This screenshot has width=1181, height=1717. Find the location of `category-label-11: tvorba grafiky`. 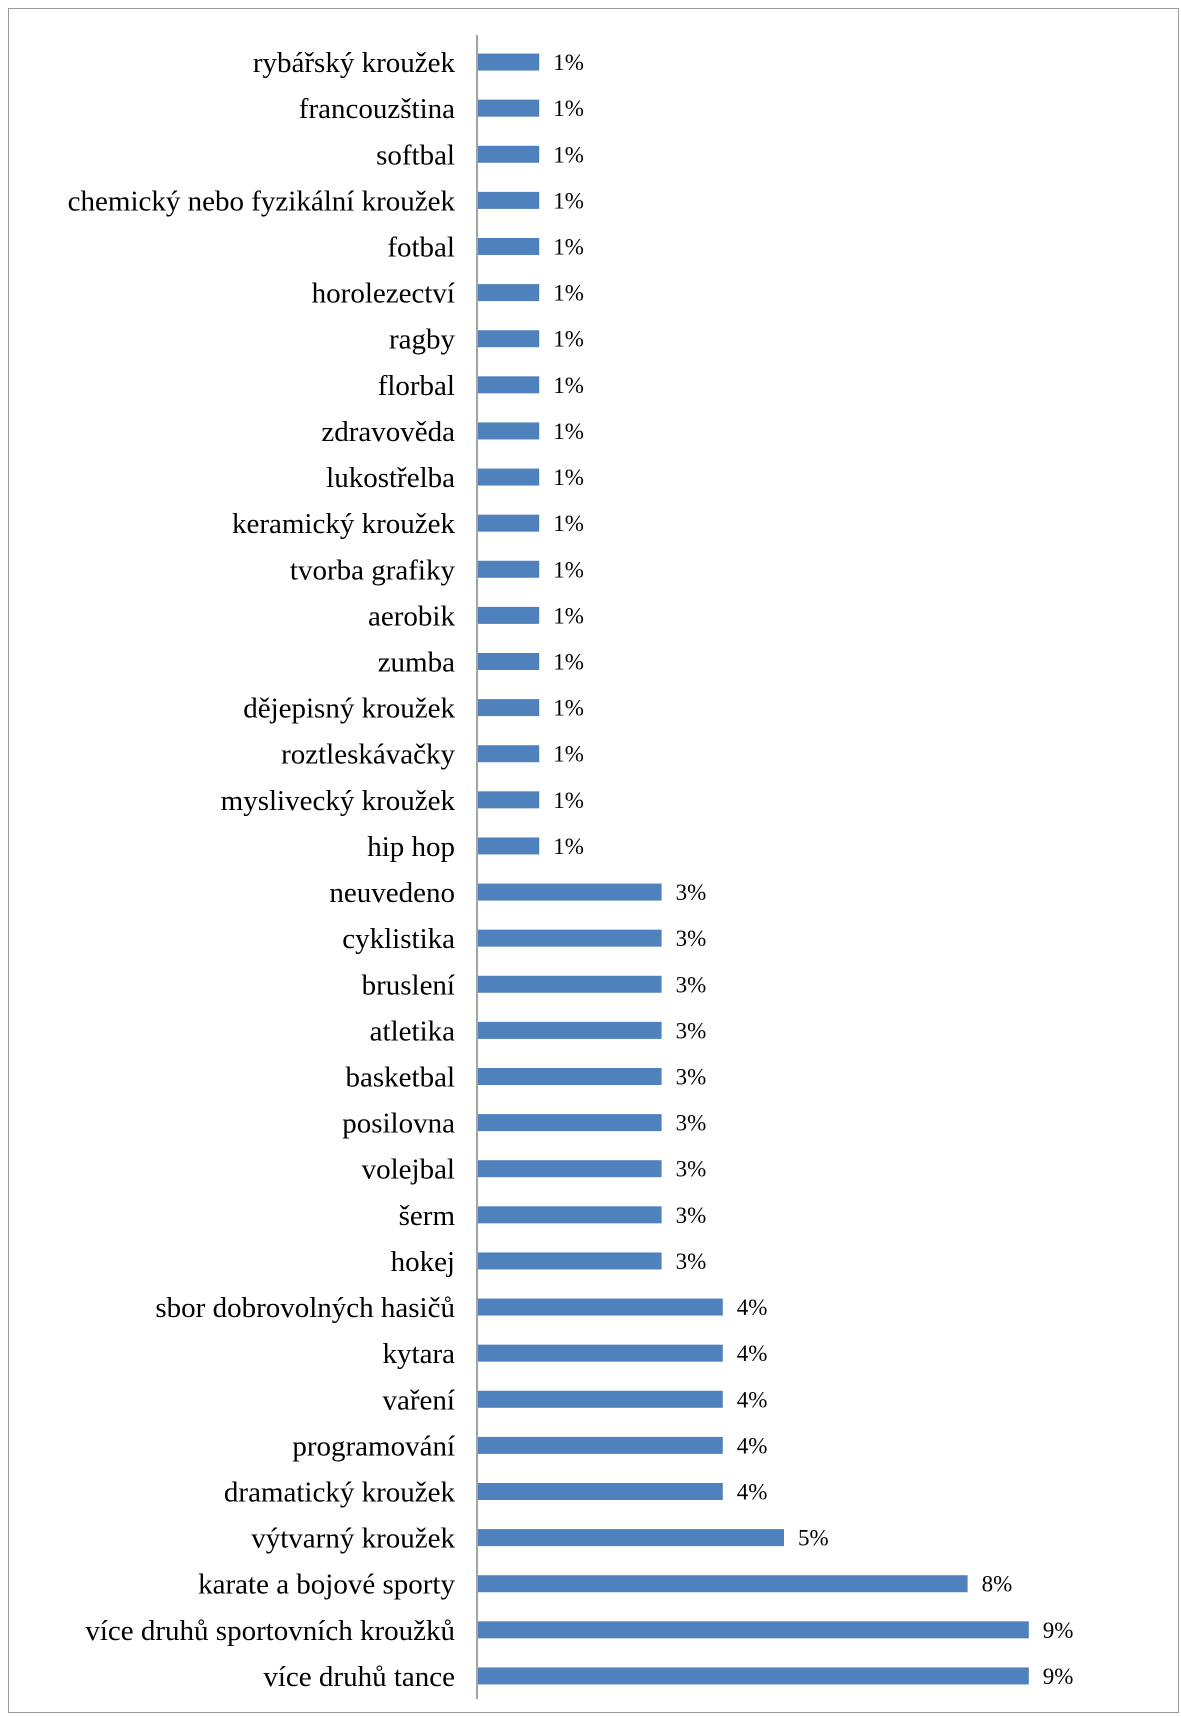

category-label-11: tvorba grafiky is located at coordinates (373, 570).